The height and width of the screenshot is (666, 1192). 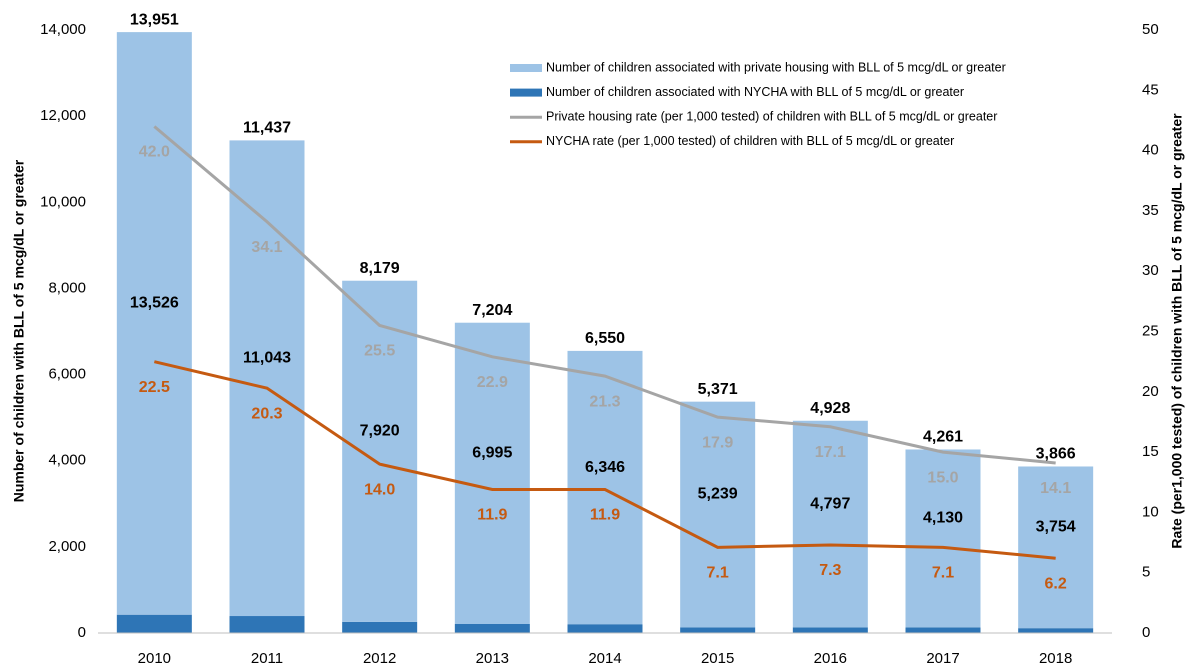 I want to click on total-label: 4,928, so click(x=830, y=408).